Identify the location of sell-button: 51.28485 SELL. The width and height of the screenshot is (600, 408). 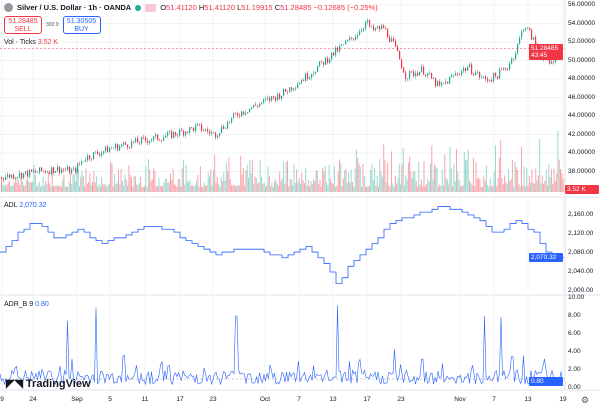
(23, 25).